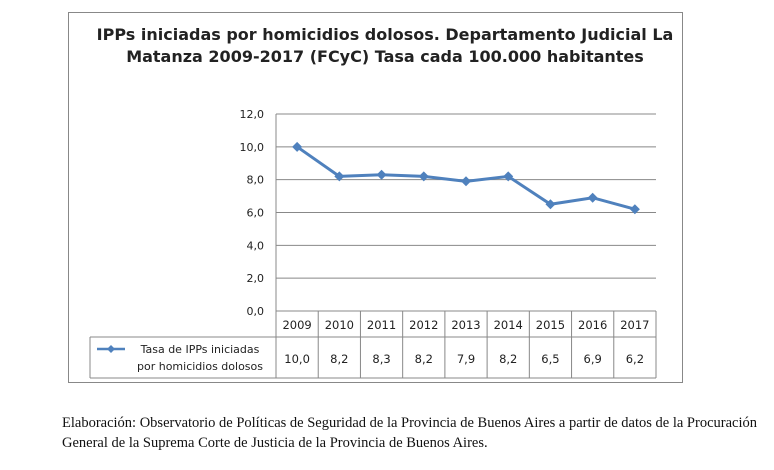  Describe the element at coordinates (550, 359) in the screenshot. I see `data-label: 6,5` at that location.